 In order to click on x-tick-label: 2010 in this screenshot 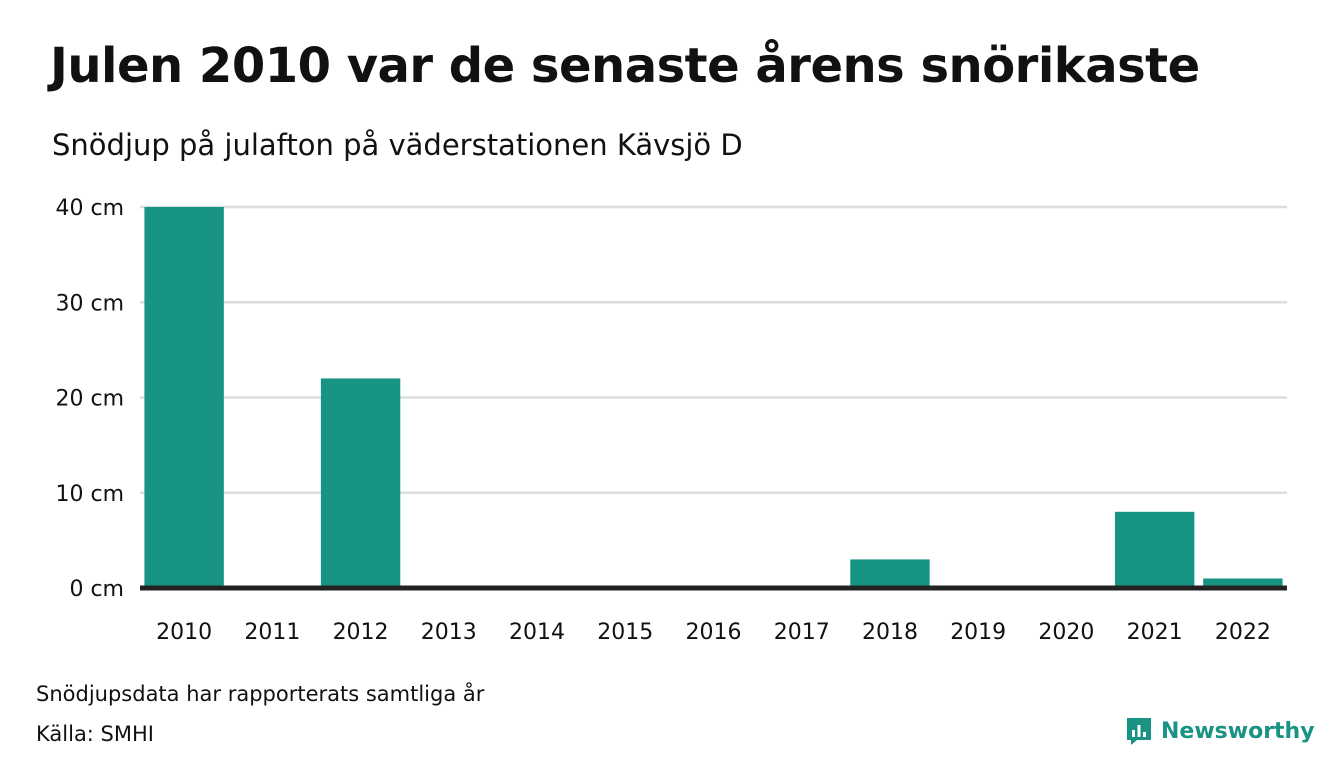, I will do `click(184, 632)`.